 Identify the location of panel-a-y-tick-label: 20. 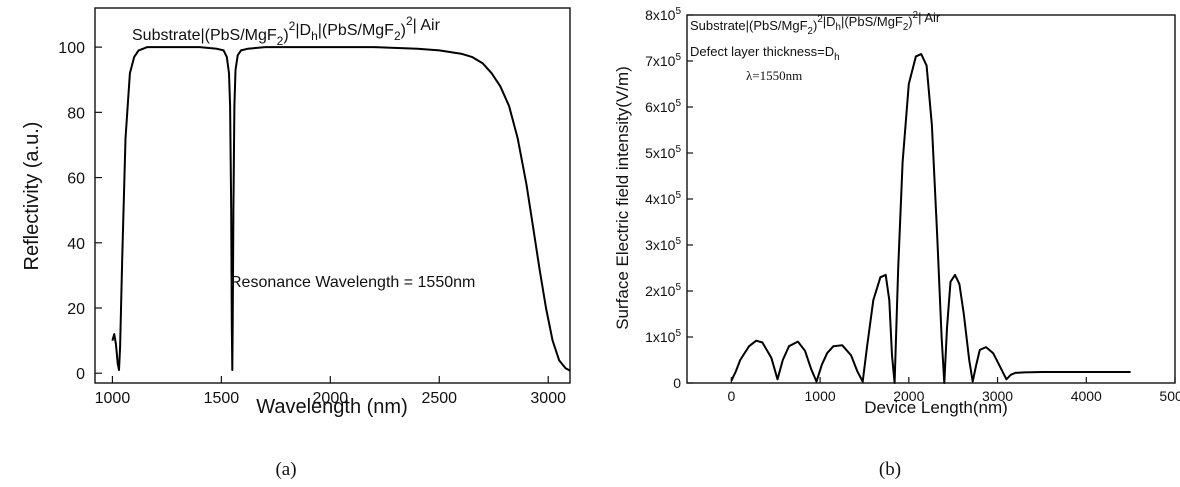
(76, 309).